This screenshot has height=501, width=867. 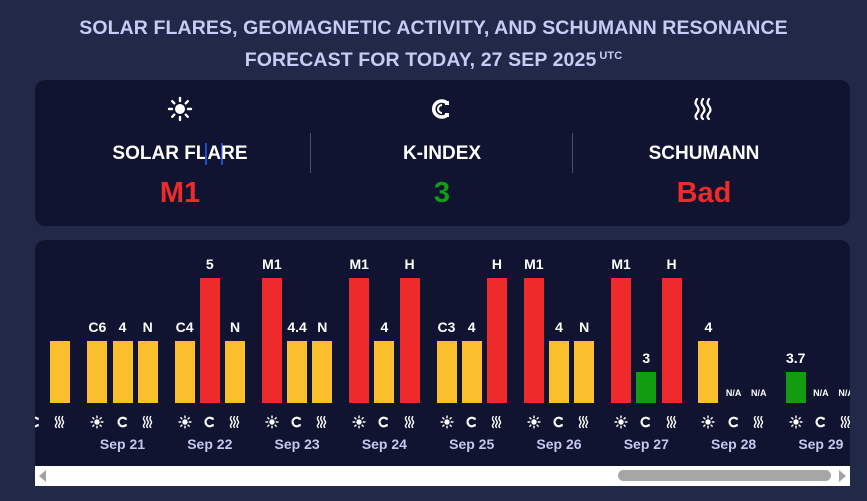 I want to click on solar-flare-summary: SOLAR FLARE M1, so click(x=180, y=153).